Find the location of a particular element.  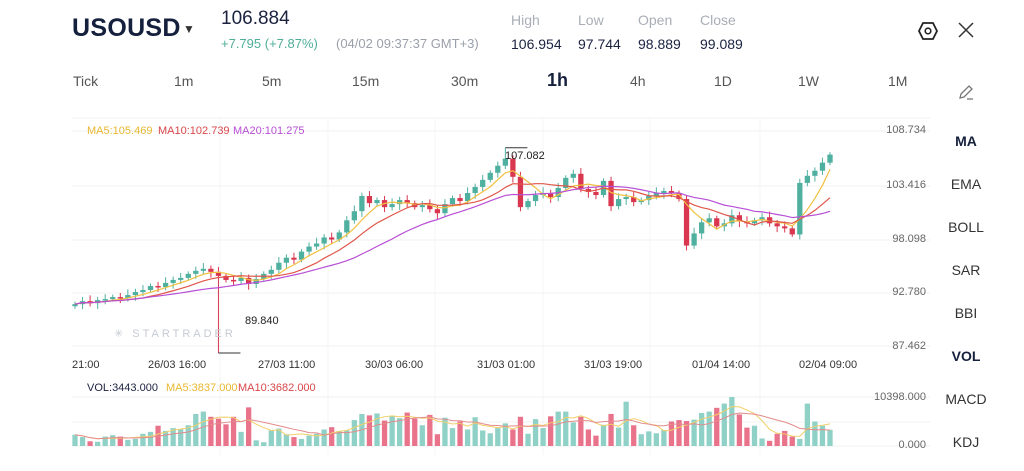

indicator-vol: VOL is located at coordinates (966, 356).